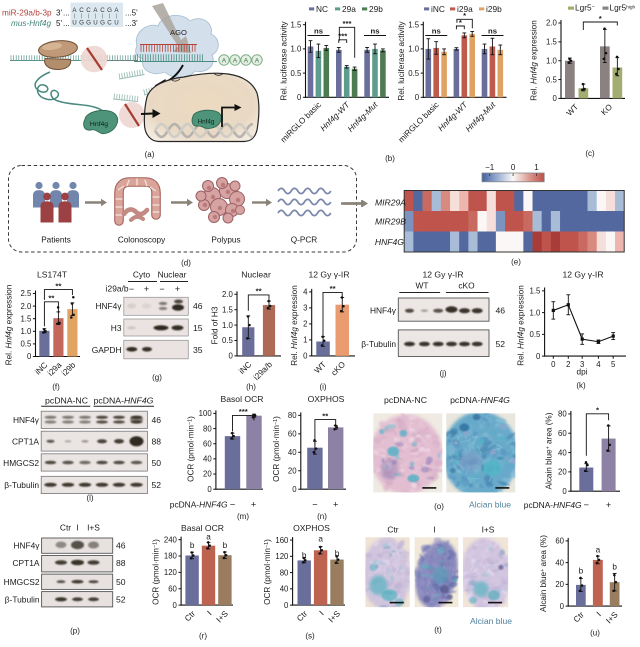 This screenshot has height=647, width=640. What do you see at coordinates (439, 506) in the screenshot?
I see `svg-text: (o)` at bounding box center [439, 506].